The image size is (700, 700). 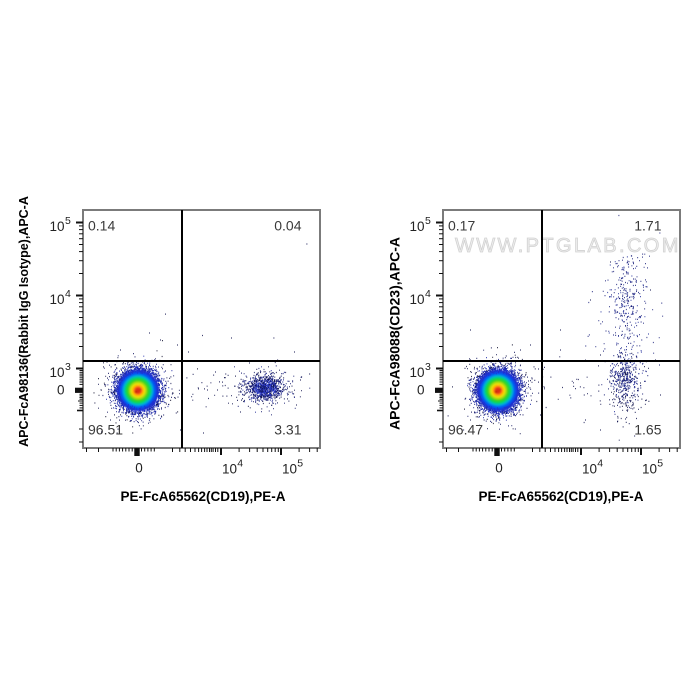 What do you see at coordinates (287, 430) in the screenshot?
I see `svg-text: 3.31` at bounding box center [287, 430].